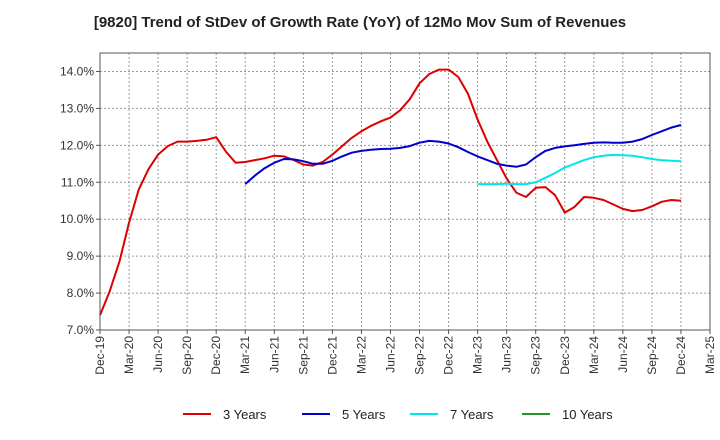 The image size is (720, 440). I want to click on x-tick-label: Dec-22, so click(449, 355).